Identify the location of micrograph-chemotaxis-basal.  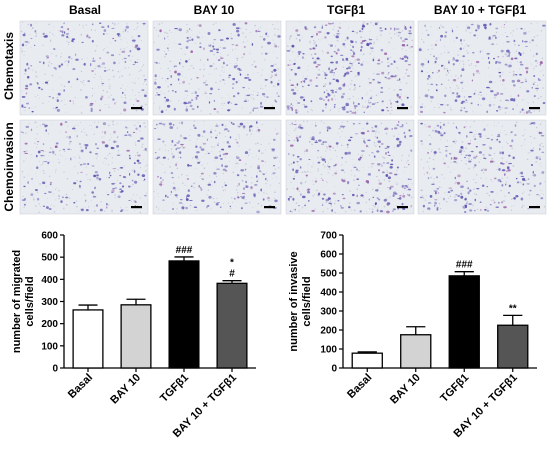
(84, 68).